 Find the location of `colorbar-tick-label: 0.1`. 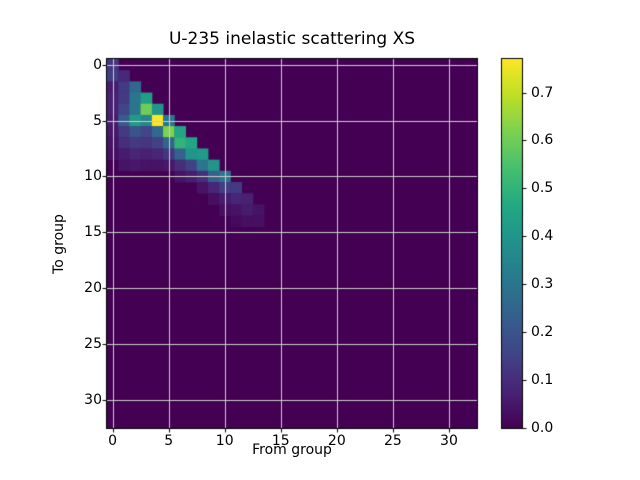

colorbar-tick-label: 0.1 is located at coordinates (542, 380).